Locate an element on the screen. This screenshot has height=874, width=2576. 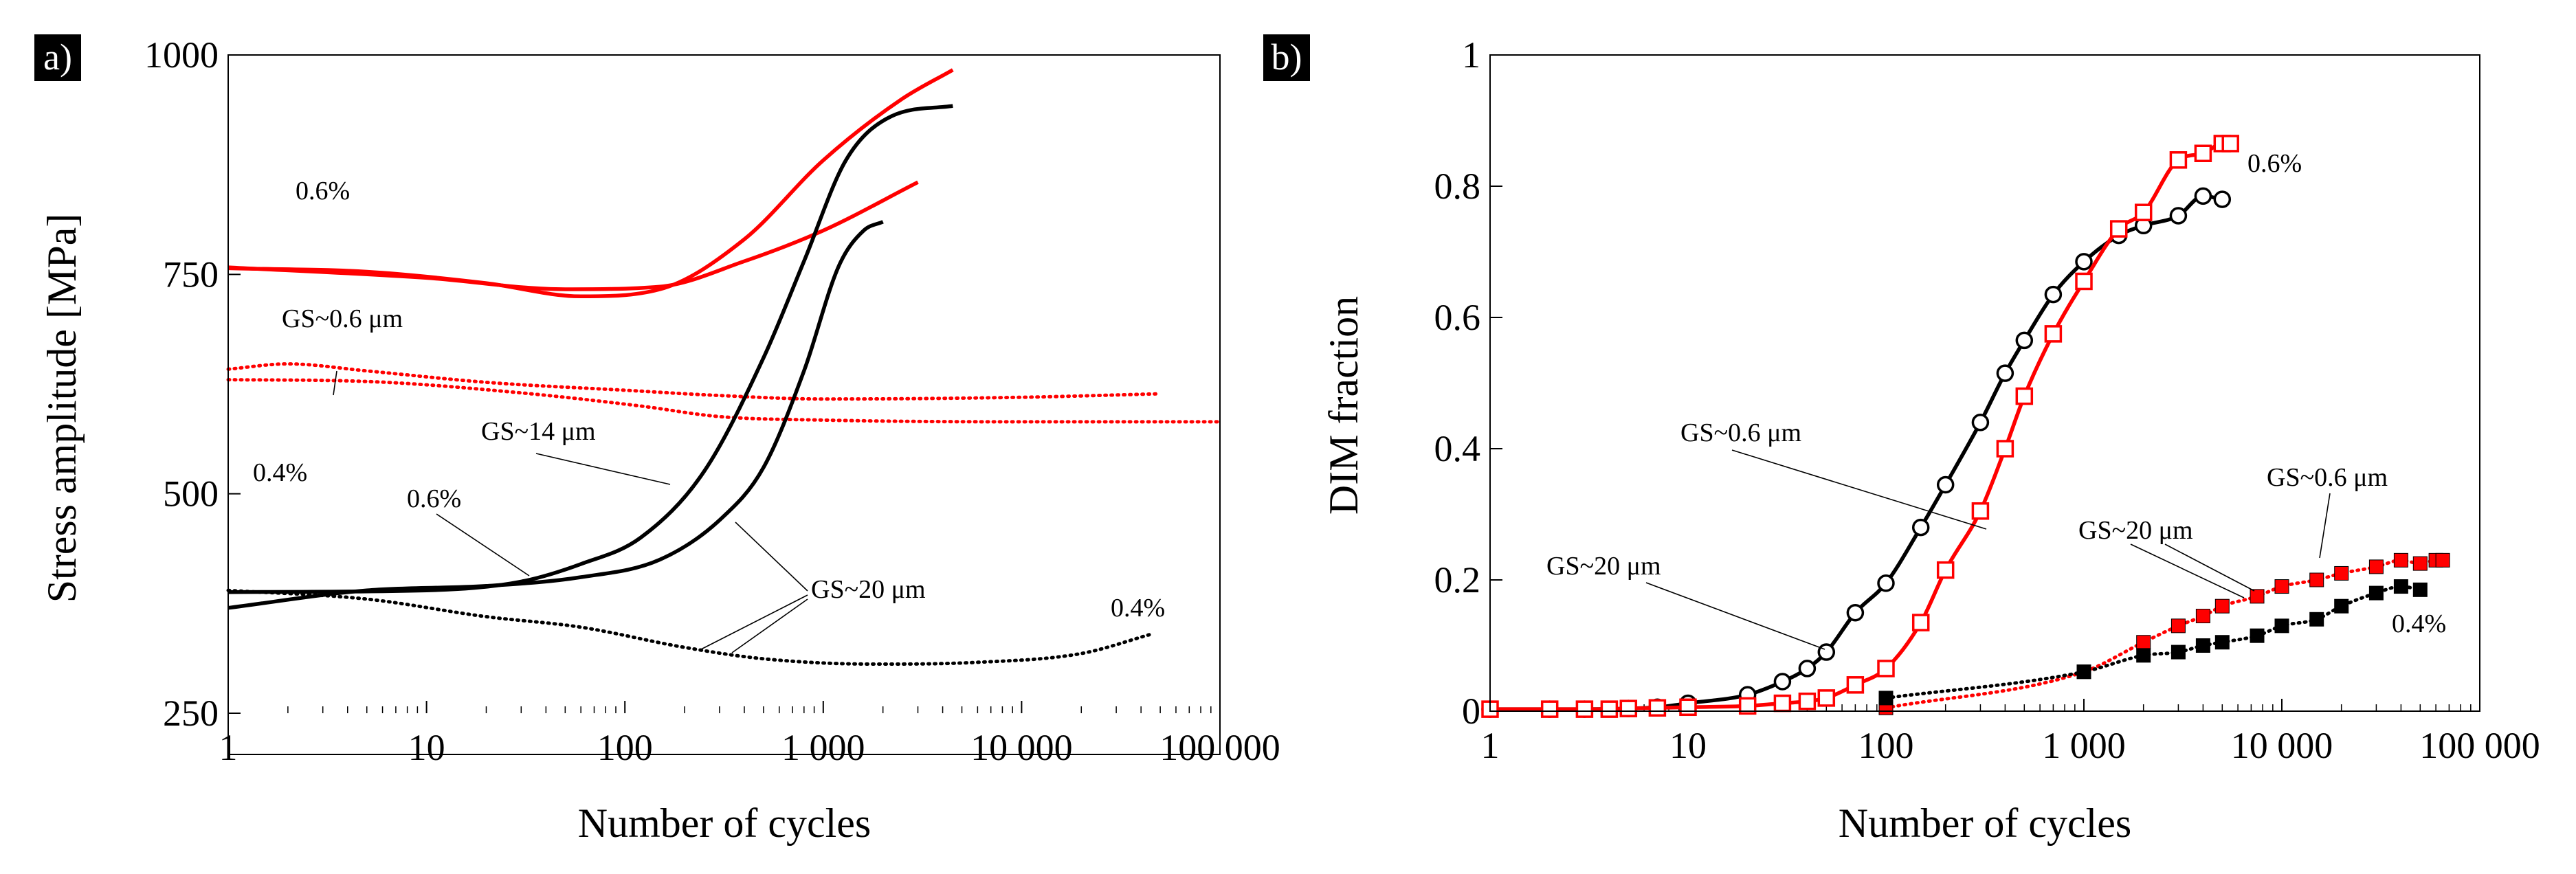
panel-a-annotation-0p4pct-red: 0.4% is located at coordinates (280, 472).